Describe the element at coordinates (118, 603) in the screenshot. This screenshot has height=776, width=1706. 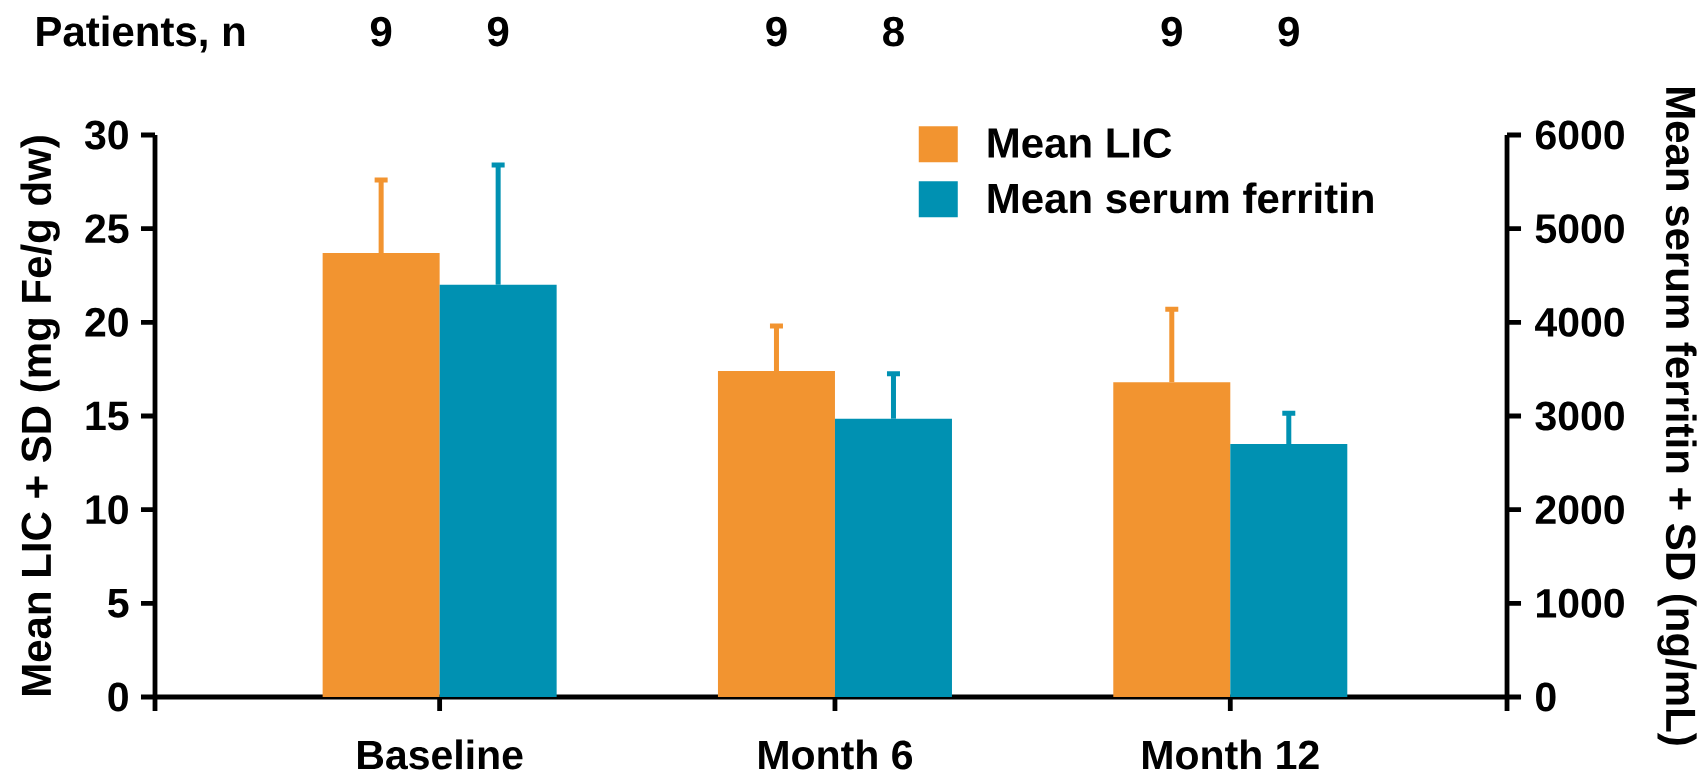
I see `y-tick-label: 5` at that location.